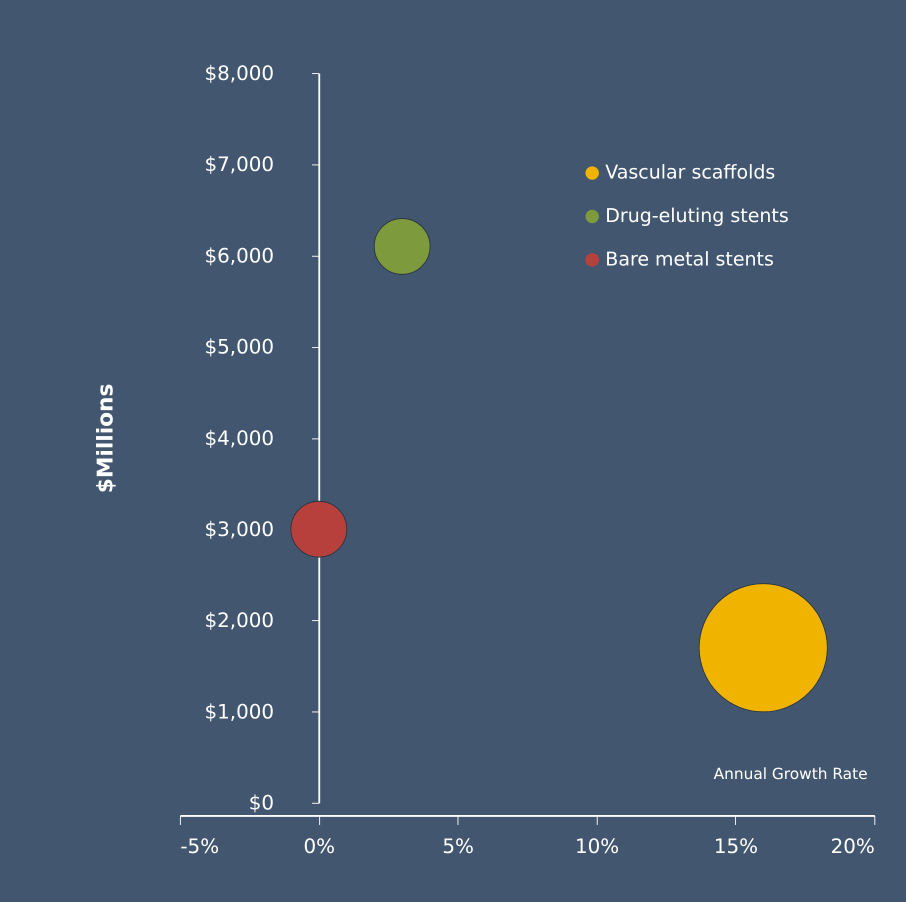 The height and width of the screenshot is (902, 906). What do you see at coordinates (320, 846) in the screenshot?
I see `x-tick-label: 0%` at bounding box center [320, 846].